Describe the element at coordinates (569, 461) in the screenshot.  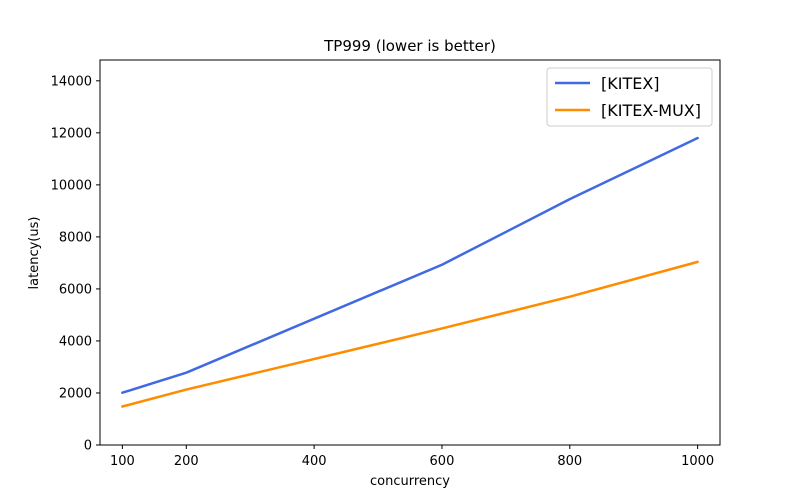
I see `x-tick-label: 800` at that location.